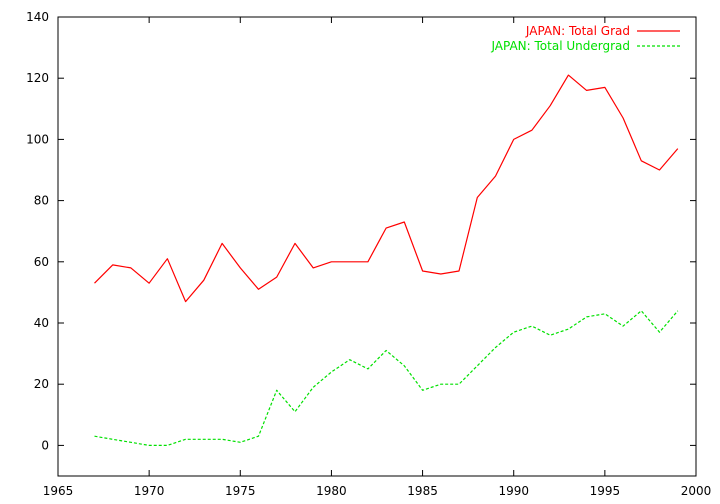 The image size is (720, 504). I want to click on x-tick-label: 1980, so click(331, 491).